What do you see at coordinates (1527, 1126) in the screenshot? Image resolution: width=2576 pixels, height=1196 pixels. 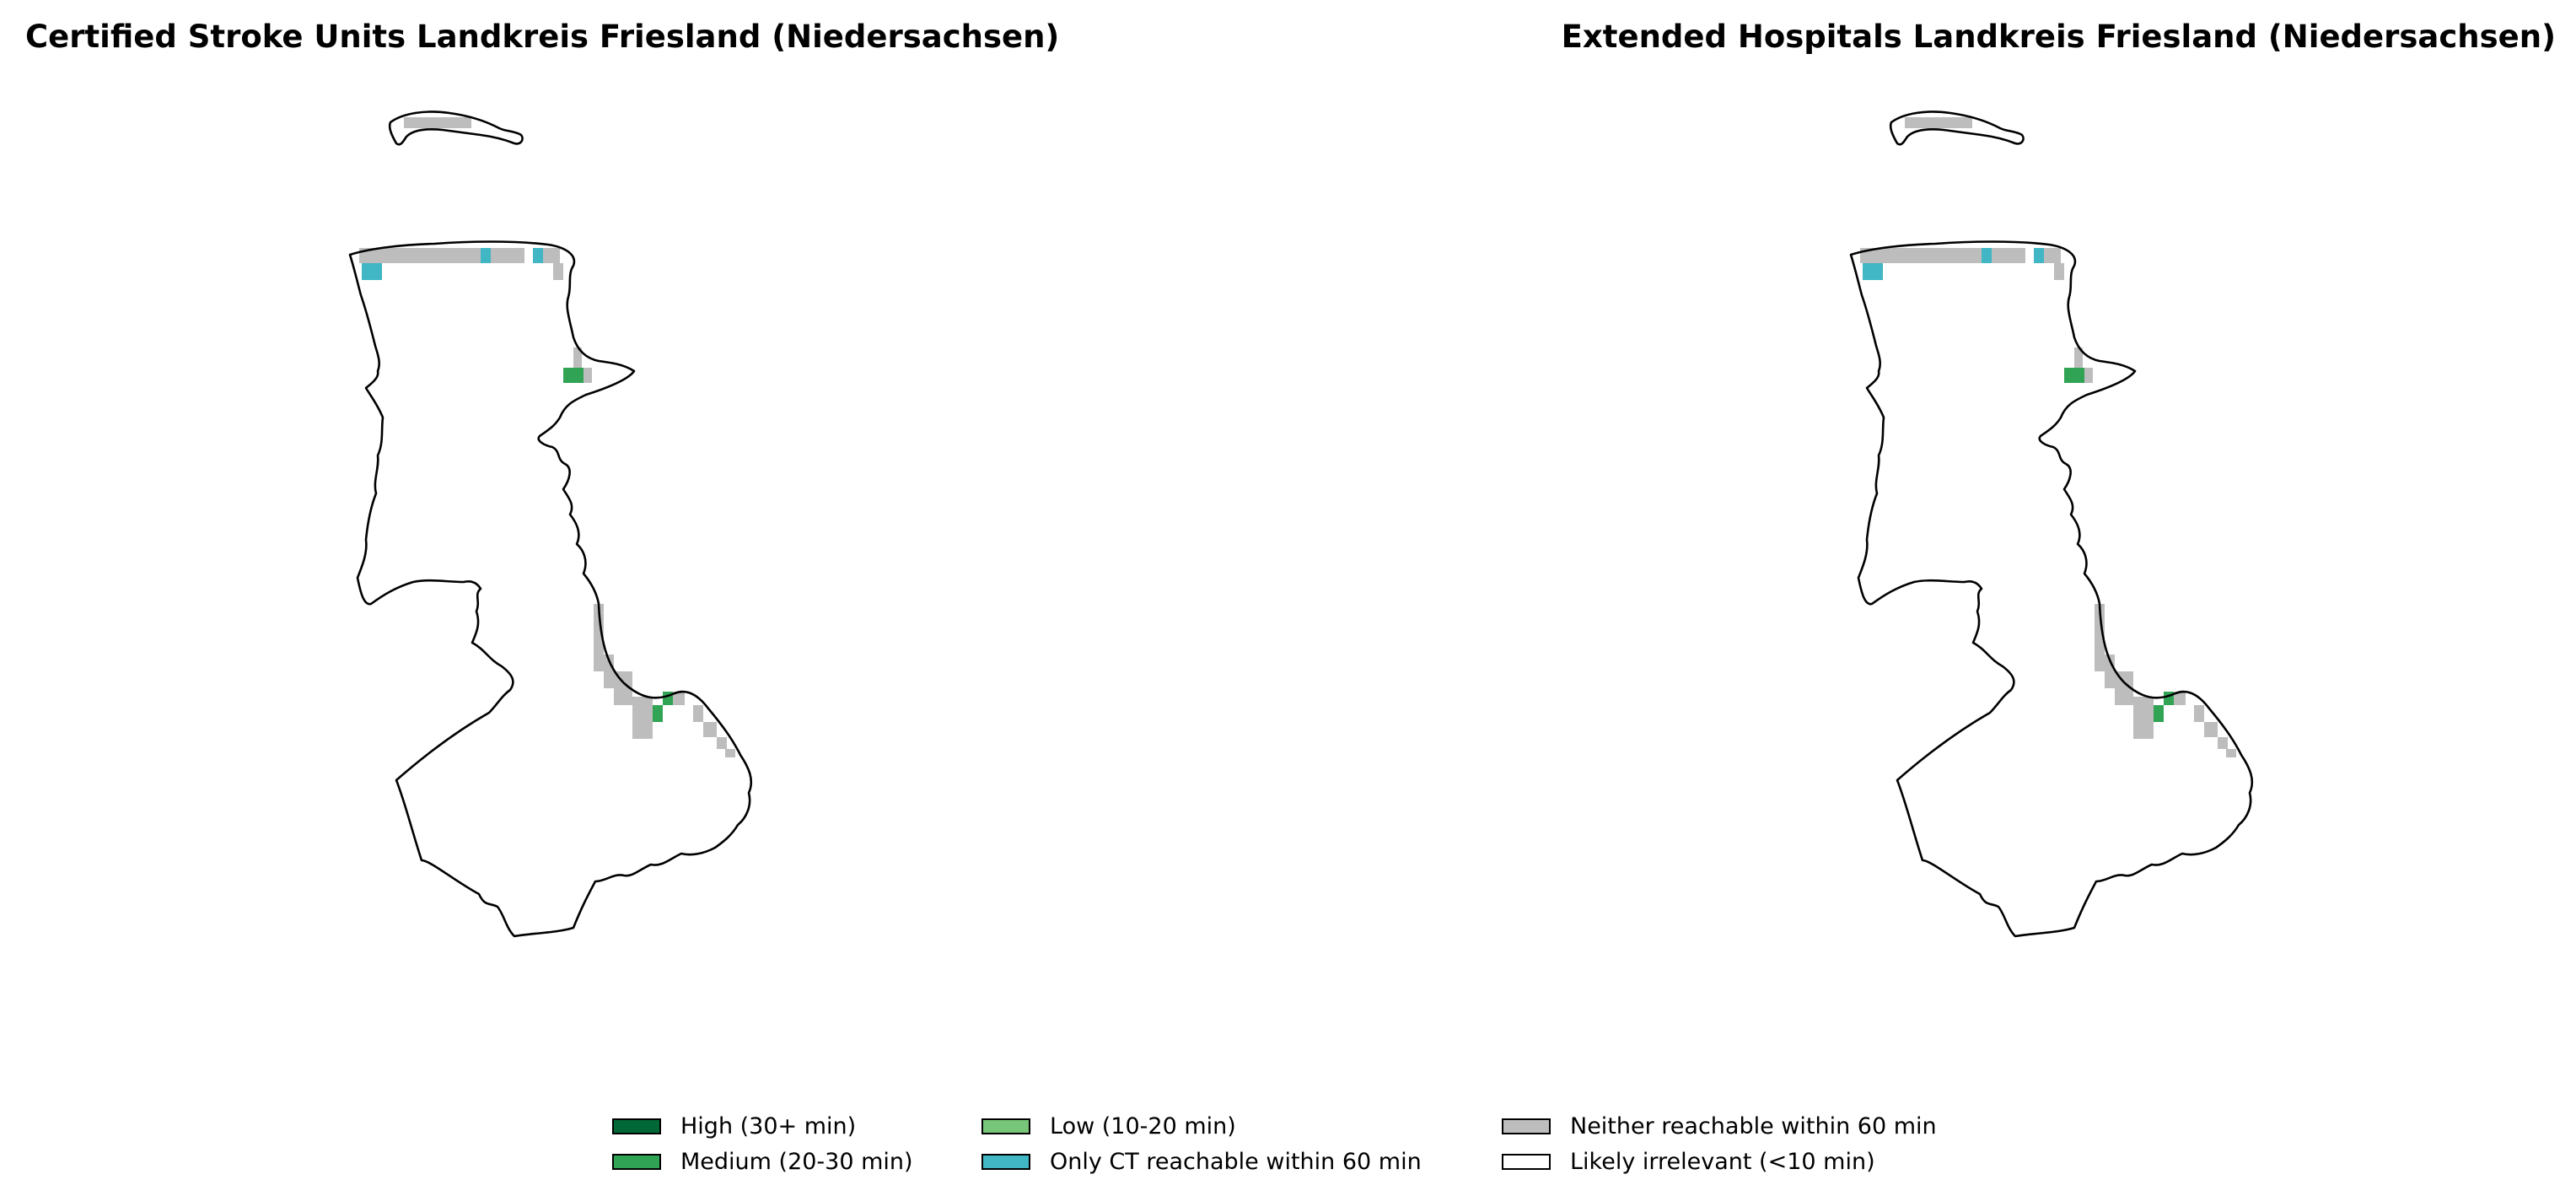 I see `legend-swatch-neither` at bounding box center [1527, 1126].